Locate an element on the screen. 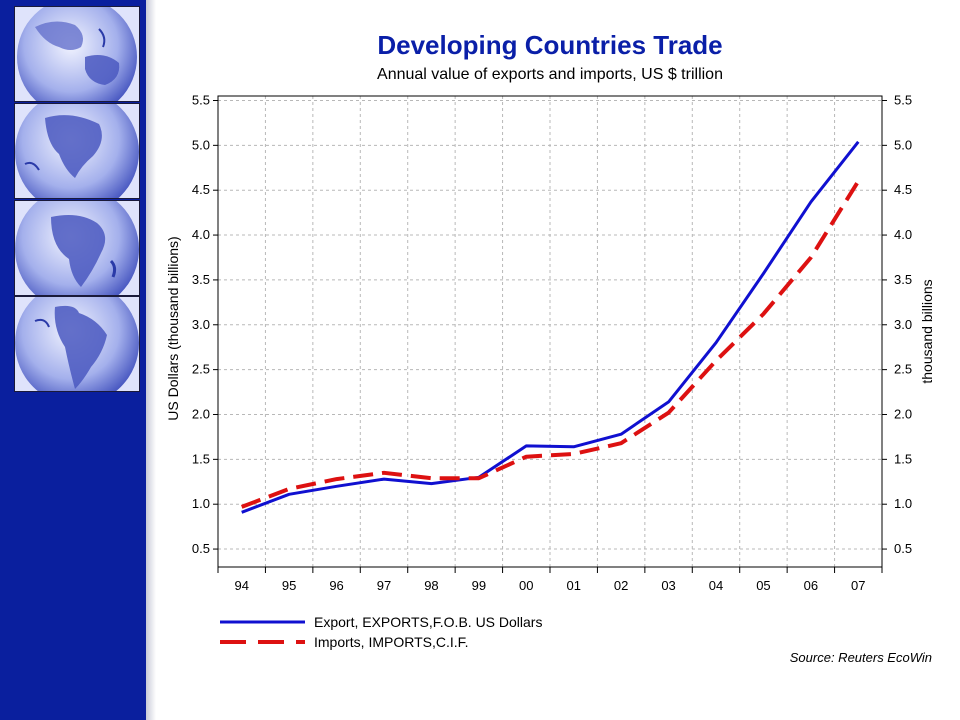 The width and height of the screenshot is (960, 720). y-axis-label-right: thousand billions is located at coordinates (927, 331).